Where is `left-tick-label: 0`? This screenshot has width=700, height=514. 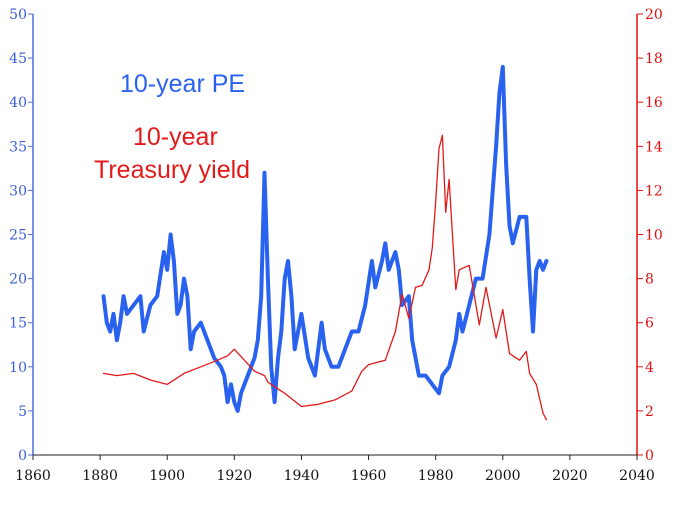
left-tick-label: 0 is located at coordinates (22, 456).